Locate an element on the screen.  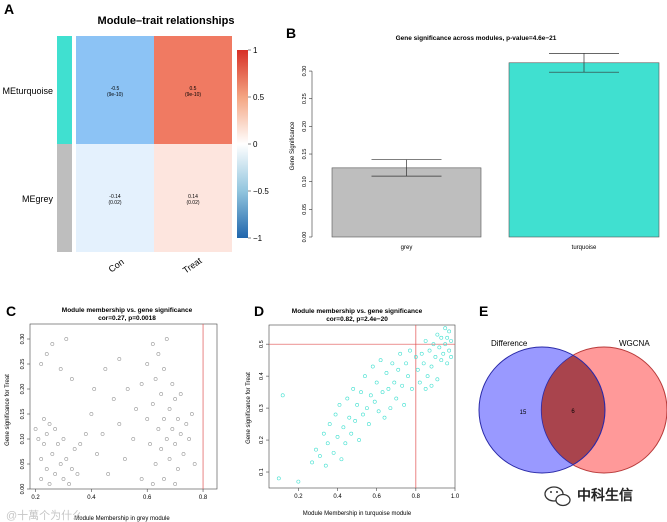
bar-y-tick-label: 0.05 is located at coordinates (305, 209).